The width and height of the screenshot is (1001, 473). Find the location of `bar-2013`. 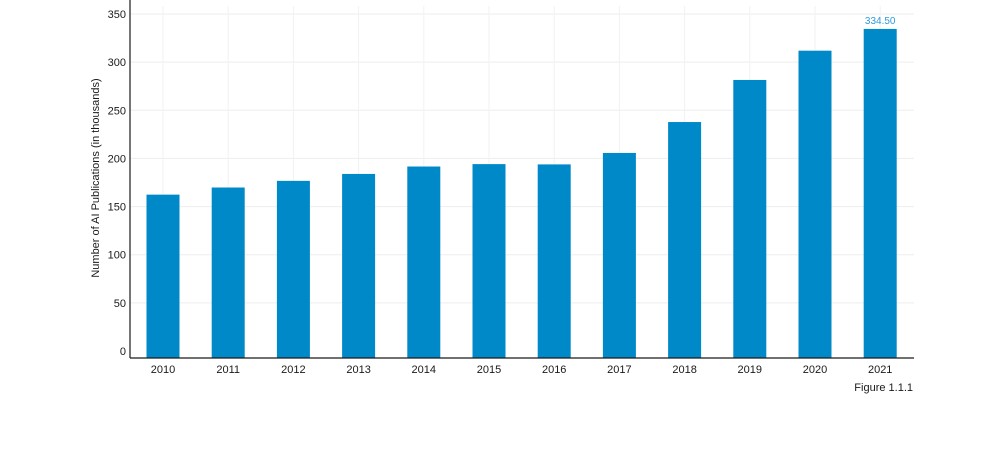

bar-2013 is located at coordinates (359, 265).